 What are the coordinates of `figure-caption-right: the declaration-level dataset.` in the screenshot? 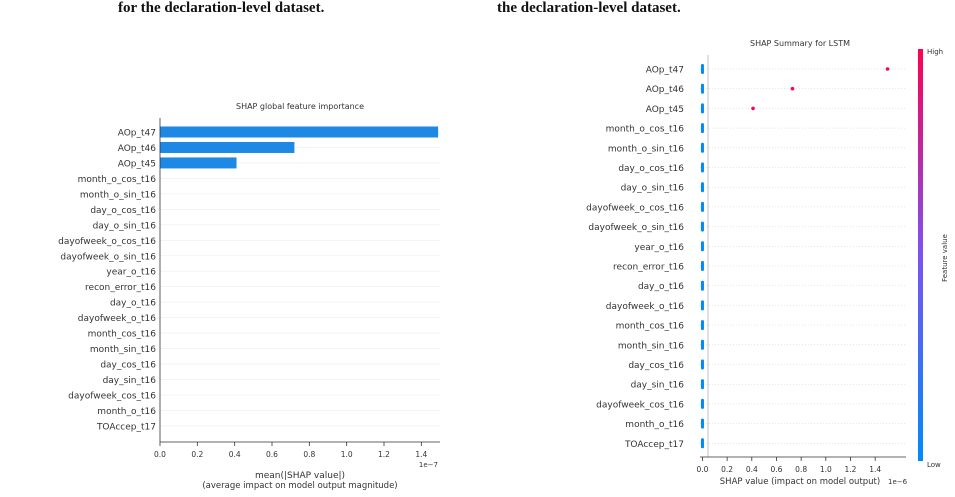 It's located at (589, 8).